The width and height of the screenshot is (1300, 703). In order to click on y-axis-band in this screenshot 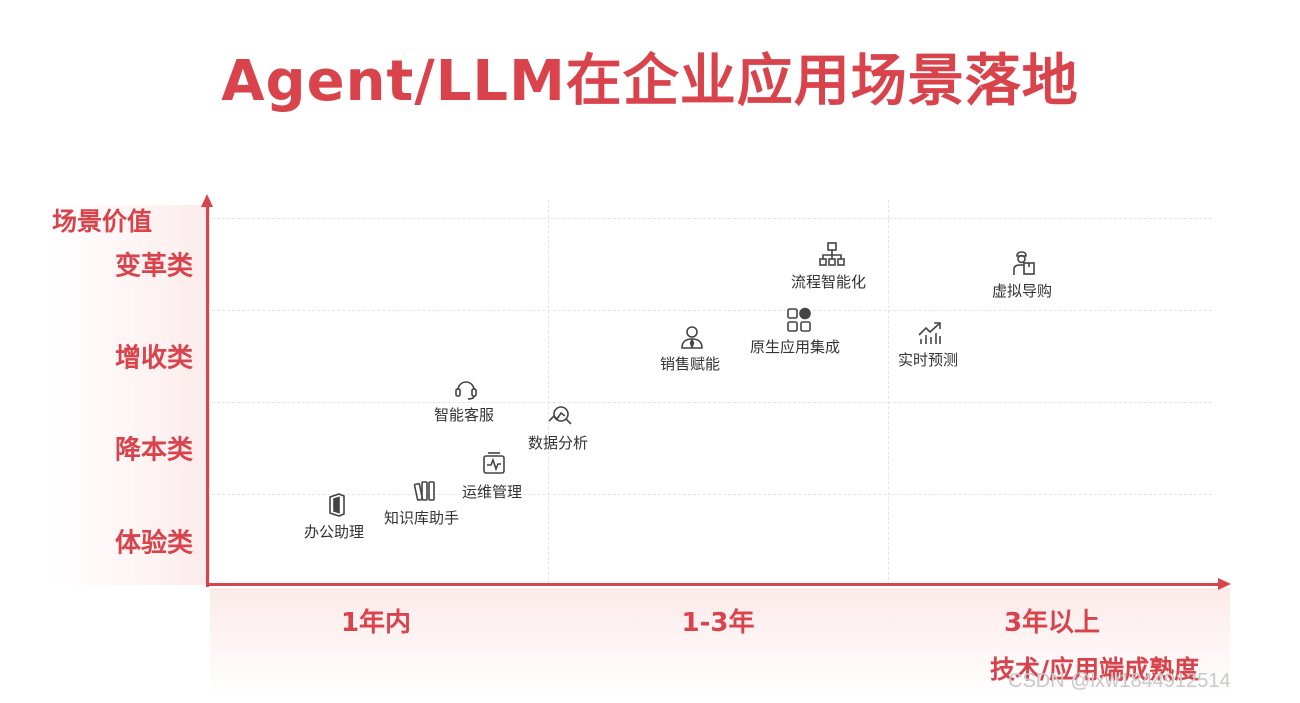, I will do `click(130, 395)`.